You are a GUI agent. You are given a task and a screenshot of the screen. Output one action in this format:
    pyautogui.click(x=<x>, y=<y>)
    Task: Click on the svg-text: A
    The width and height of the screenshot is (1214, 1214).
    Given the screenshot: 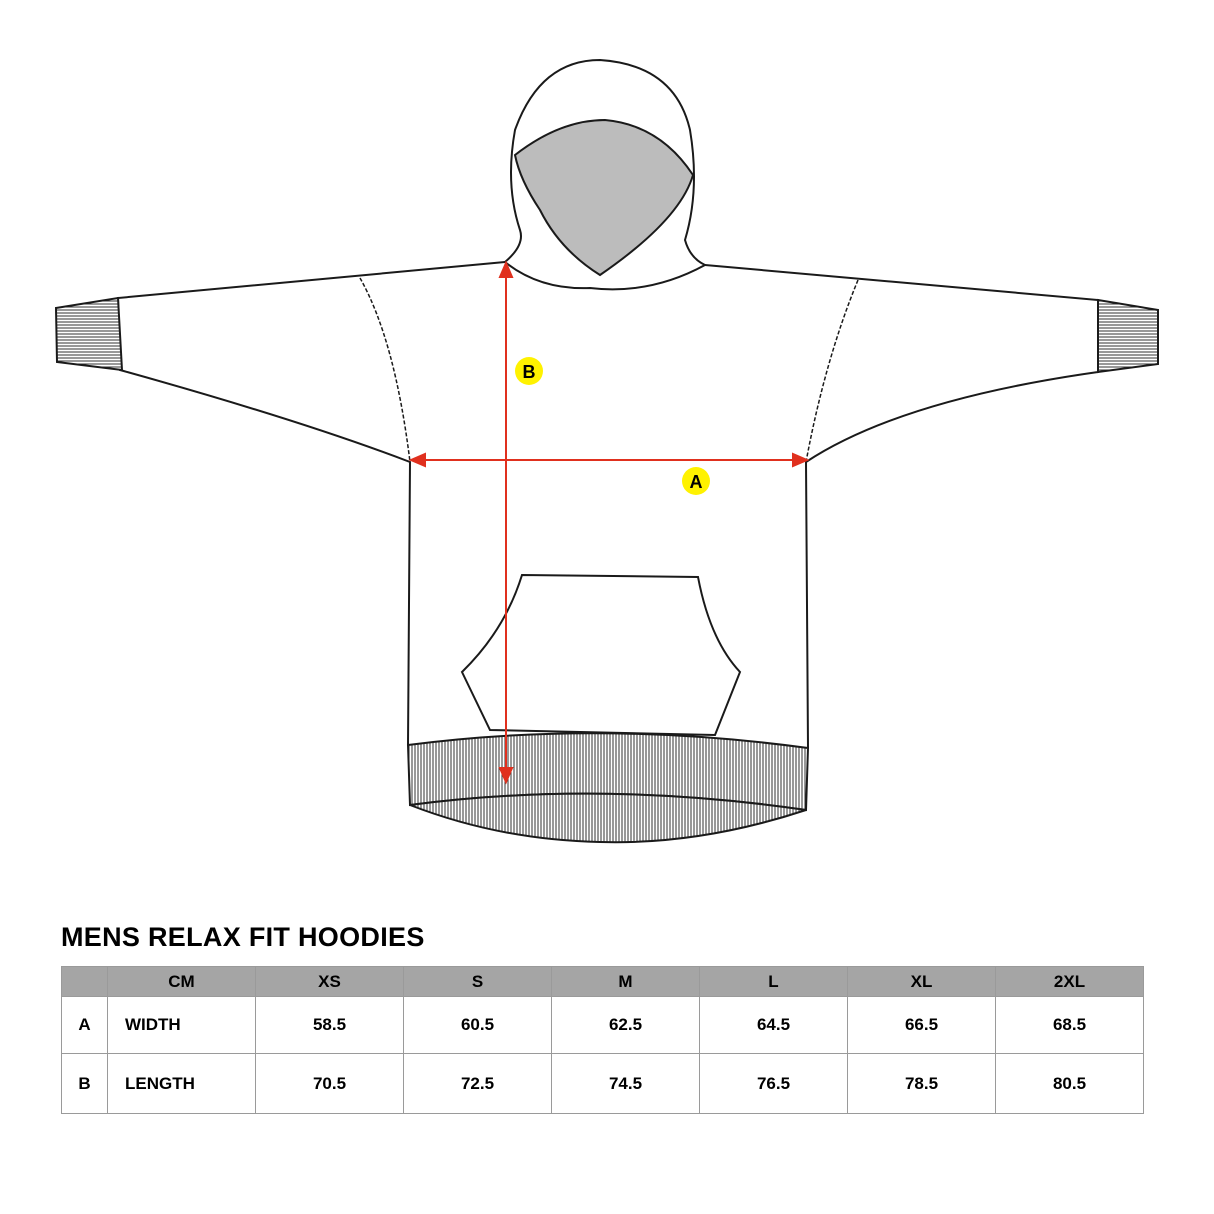 What is the action you would take?
    pyautogui.click(x=696, y=482)
    